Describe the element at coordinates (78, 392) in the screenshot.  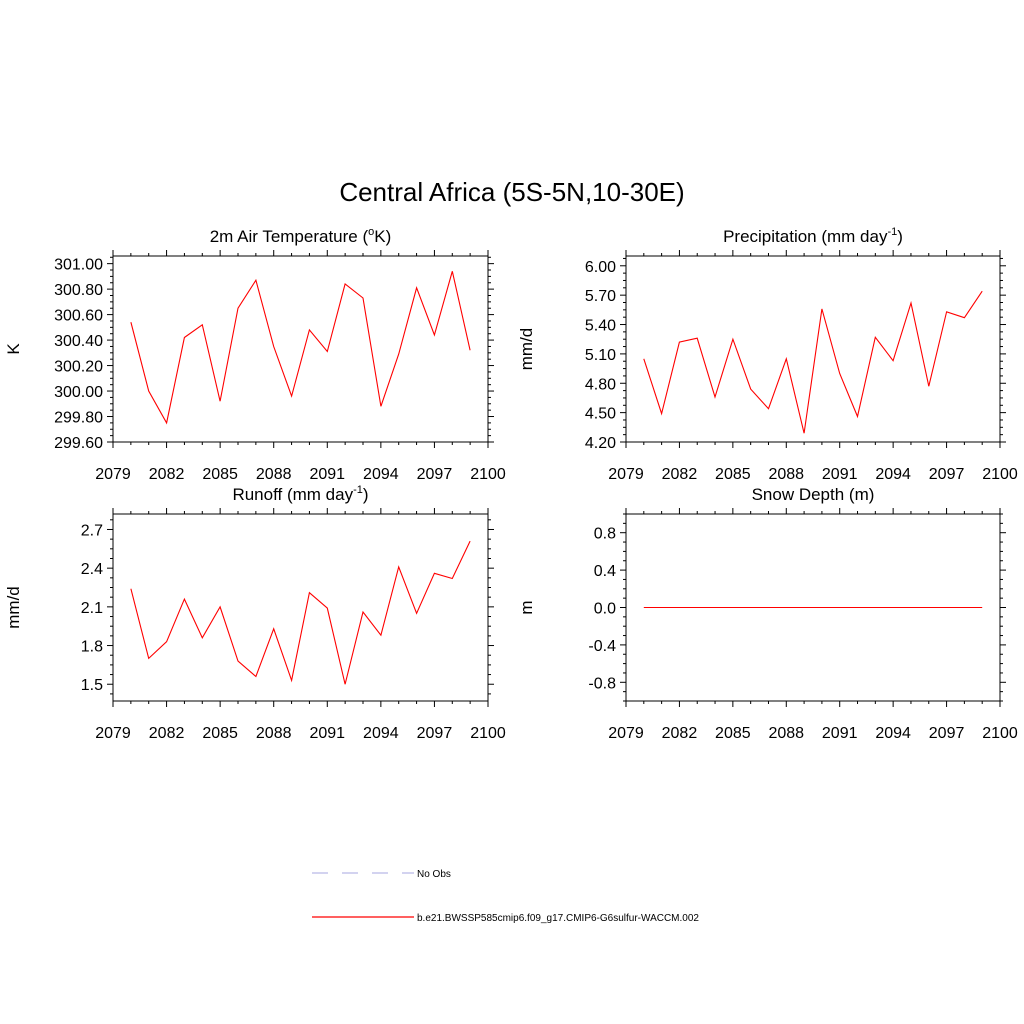
I see `y-tick-label: 300.00` at that location.